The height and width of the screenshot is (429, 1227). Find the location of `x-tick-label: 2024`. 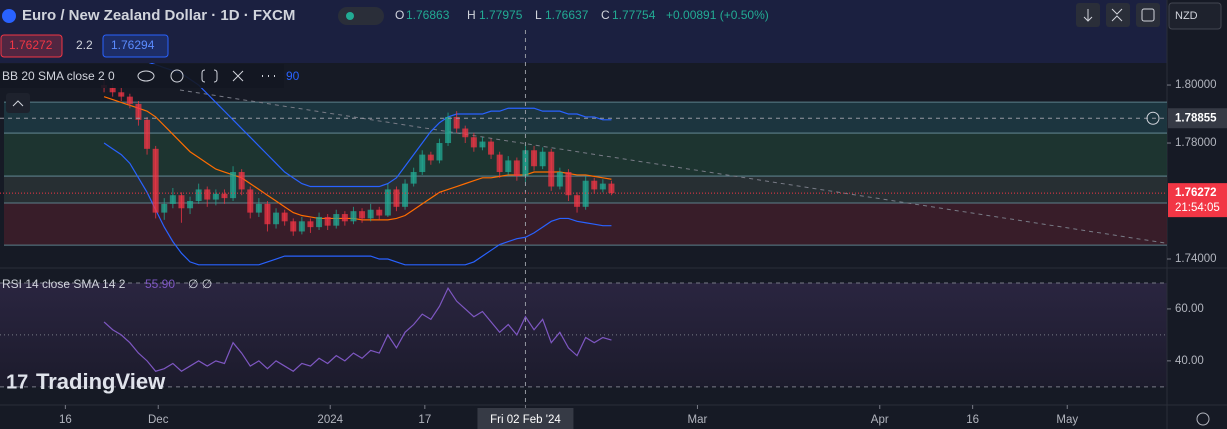

x-tick-label: 2024 is located at coordinates (330, 420).